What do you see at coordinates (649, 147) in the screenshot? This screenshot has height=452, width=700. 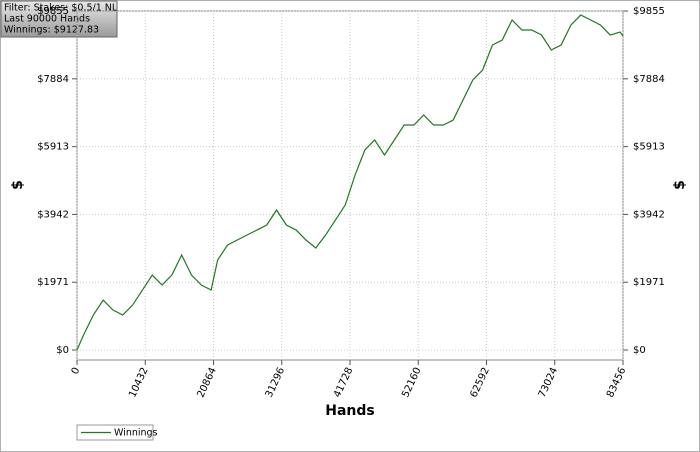 I see `y2-tick-label: $5913` at bounding box center [649, 147].